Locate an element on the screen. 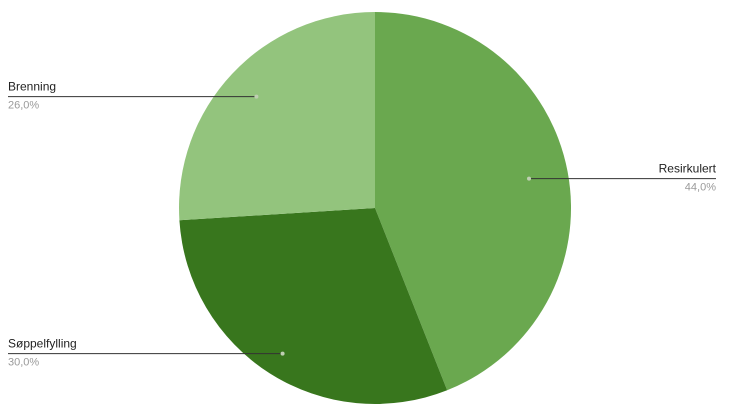 Image resolution: width=746 pixels, height=406 pixels. slice-label: Resirkulert is located at coordinates (688, 169).